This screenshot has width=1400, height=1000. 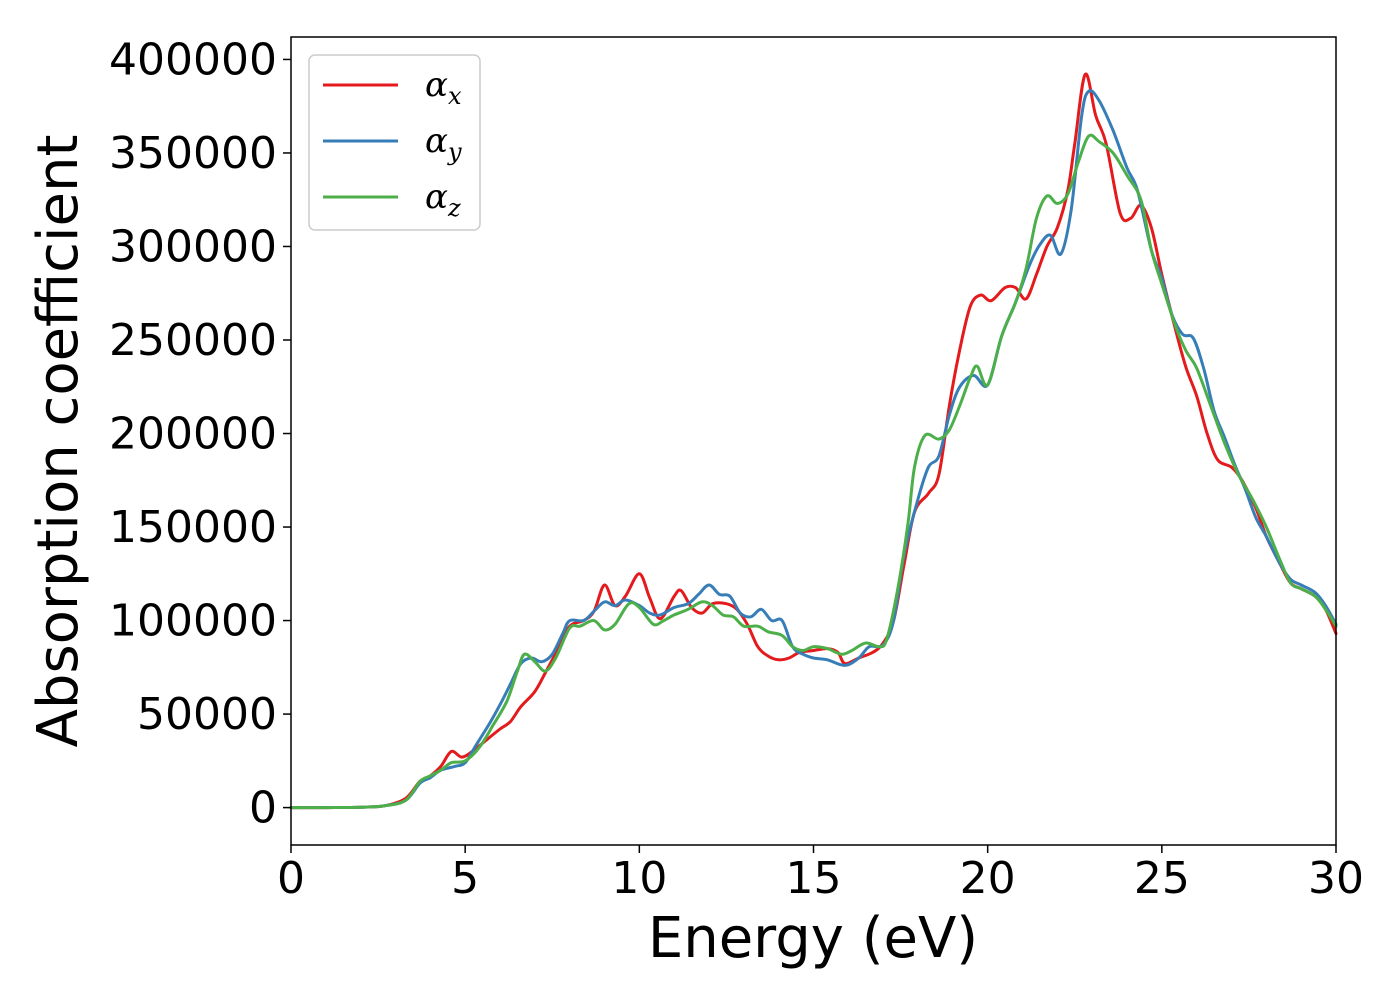 What do you see at coordinates (58, 441) in the screenshot?
I see `y-axis-title: Absorption coefficient` at bounding box center [58, 441].